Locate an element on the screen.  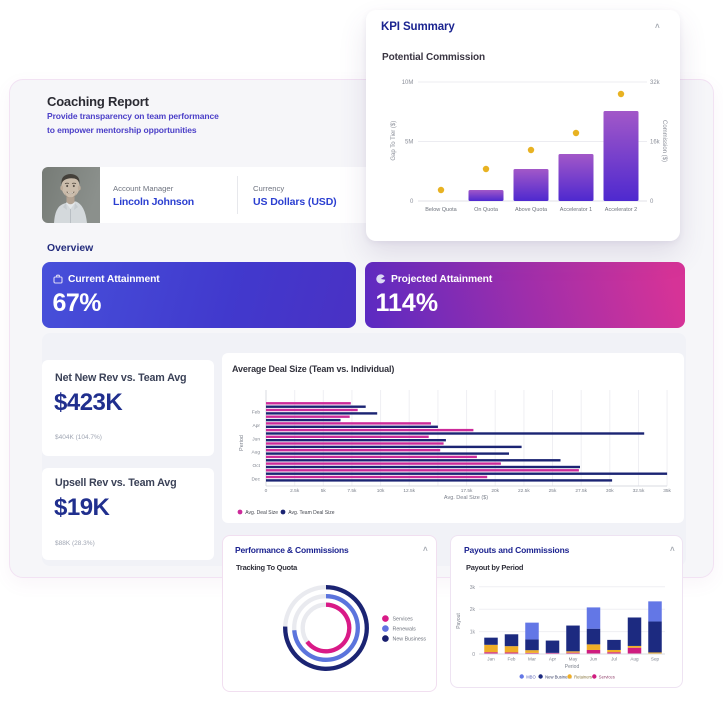
svg-text: Accelerator 2 is located at coordinates (621, 210).